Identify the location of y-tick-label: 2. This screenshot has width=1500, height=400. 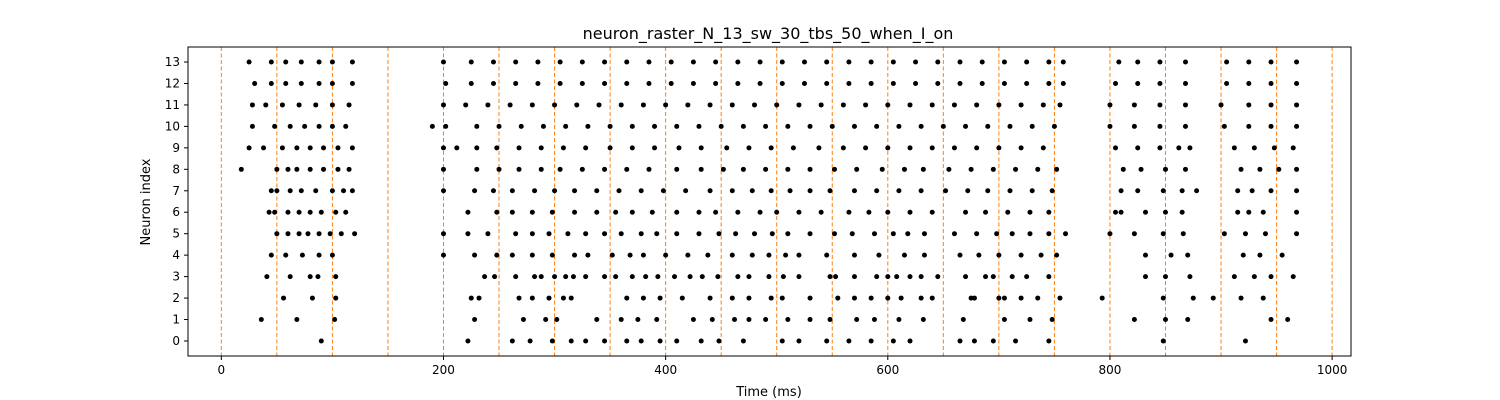
(176, 298).